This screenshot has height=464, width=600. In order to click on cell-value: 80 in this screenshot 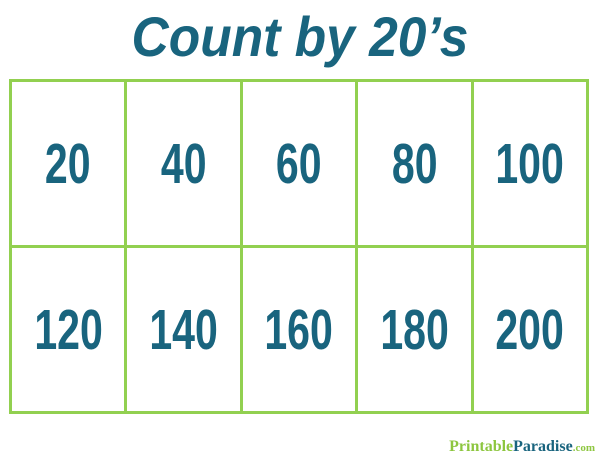, I will do `click(414, 163)`.